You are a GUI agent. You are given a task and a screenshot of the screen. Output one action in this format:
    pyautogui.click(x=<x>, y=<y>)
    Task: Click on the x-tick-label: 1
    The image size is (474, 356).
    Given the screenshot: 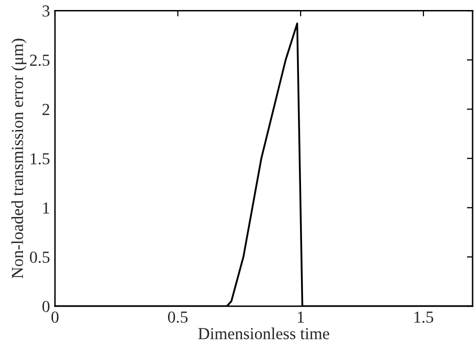 What is the action you would take?
    pyautogui.click(x=301, y=317)
    